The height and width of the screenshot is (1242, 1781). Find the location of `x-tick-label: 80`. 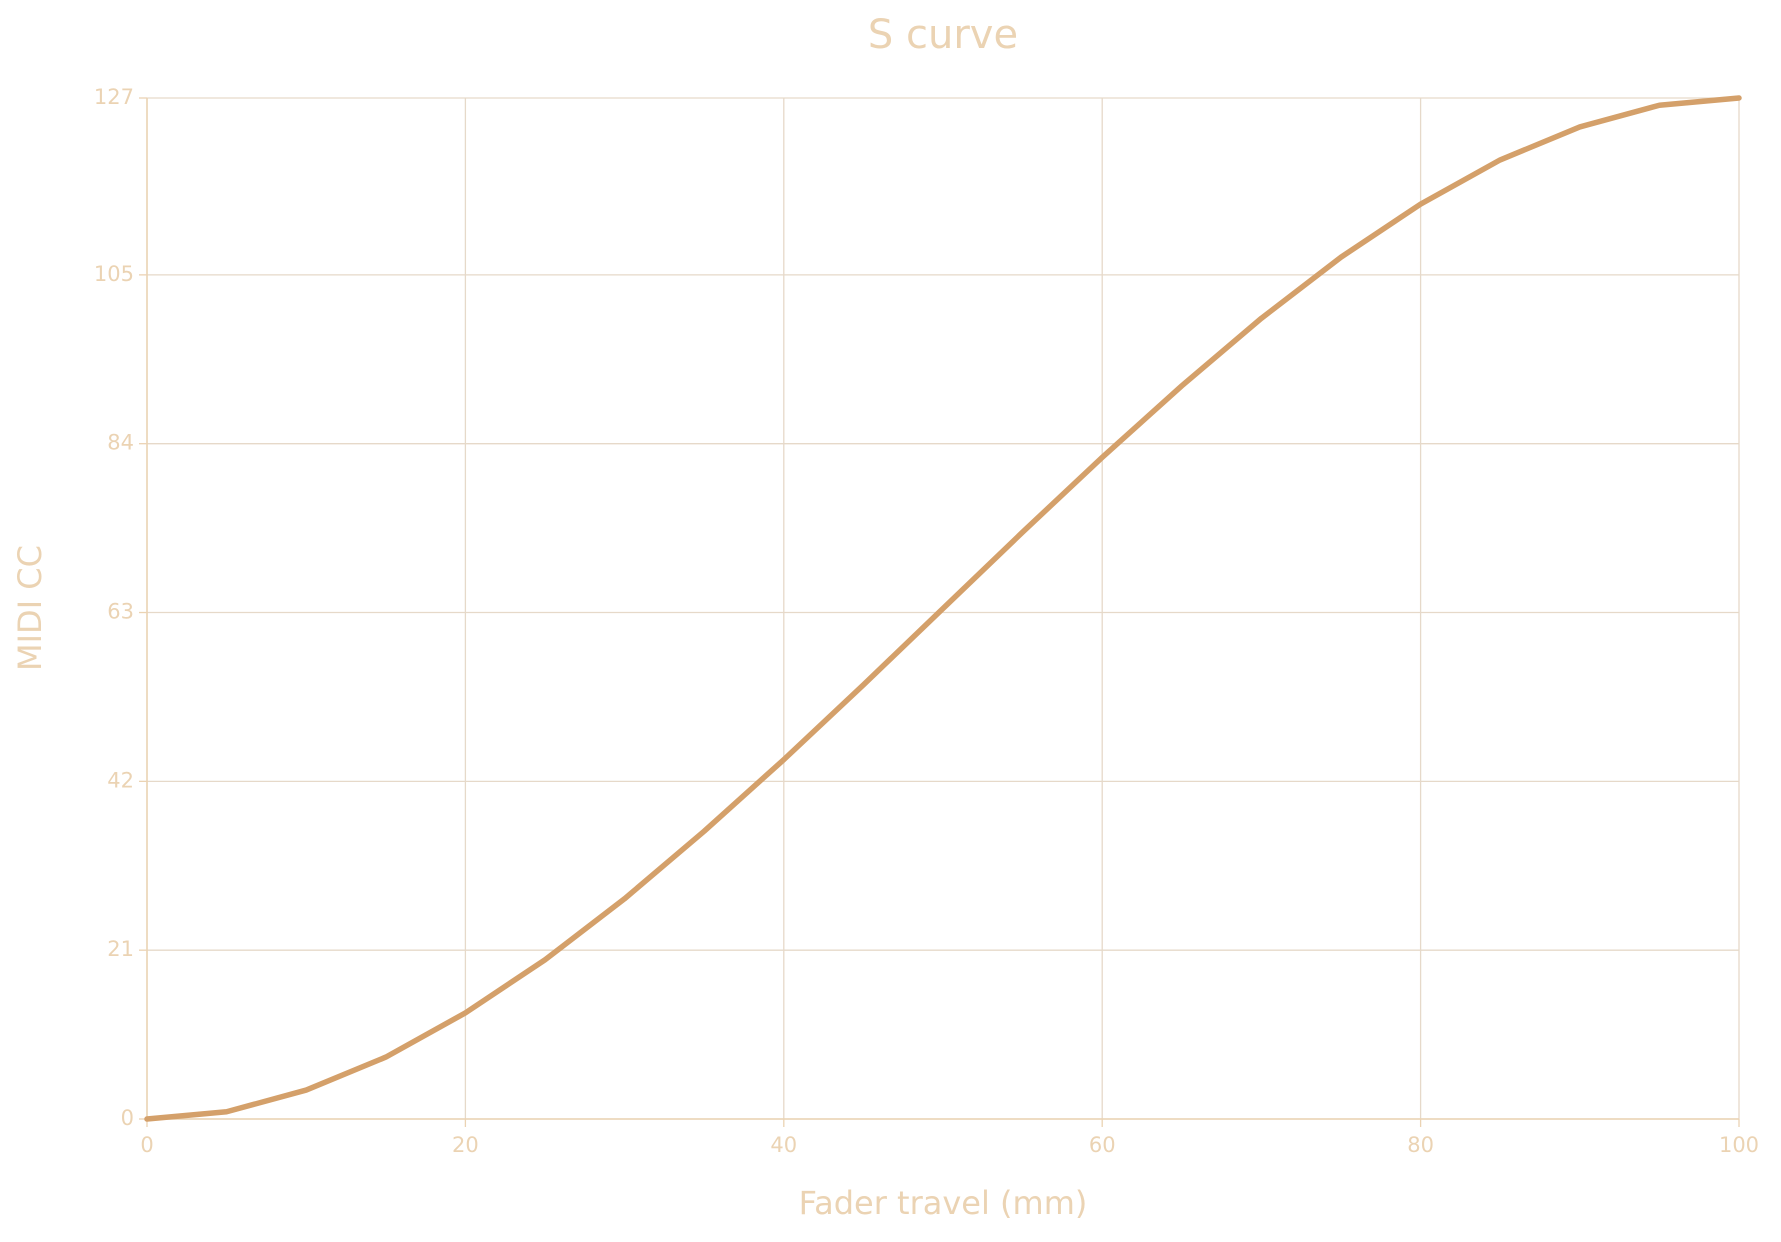

x-tick-label: 80 is located at coordinates (1420, 1145).